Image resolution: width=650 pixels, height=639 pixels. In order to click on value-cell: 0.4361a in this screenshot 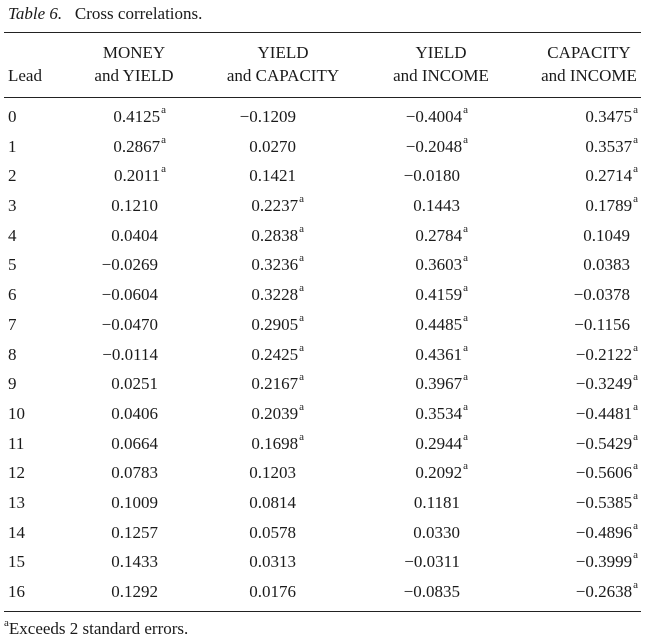, I will do `click(441, 353)`.